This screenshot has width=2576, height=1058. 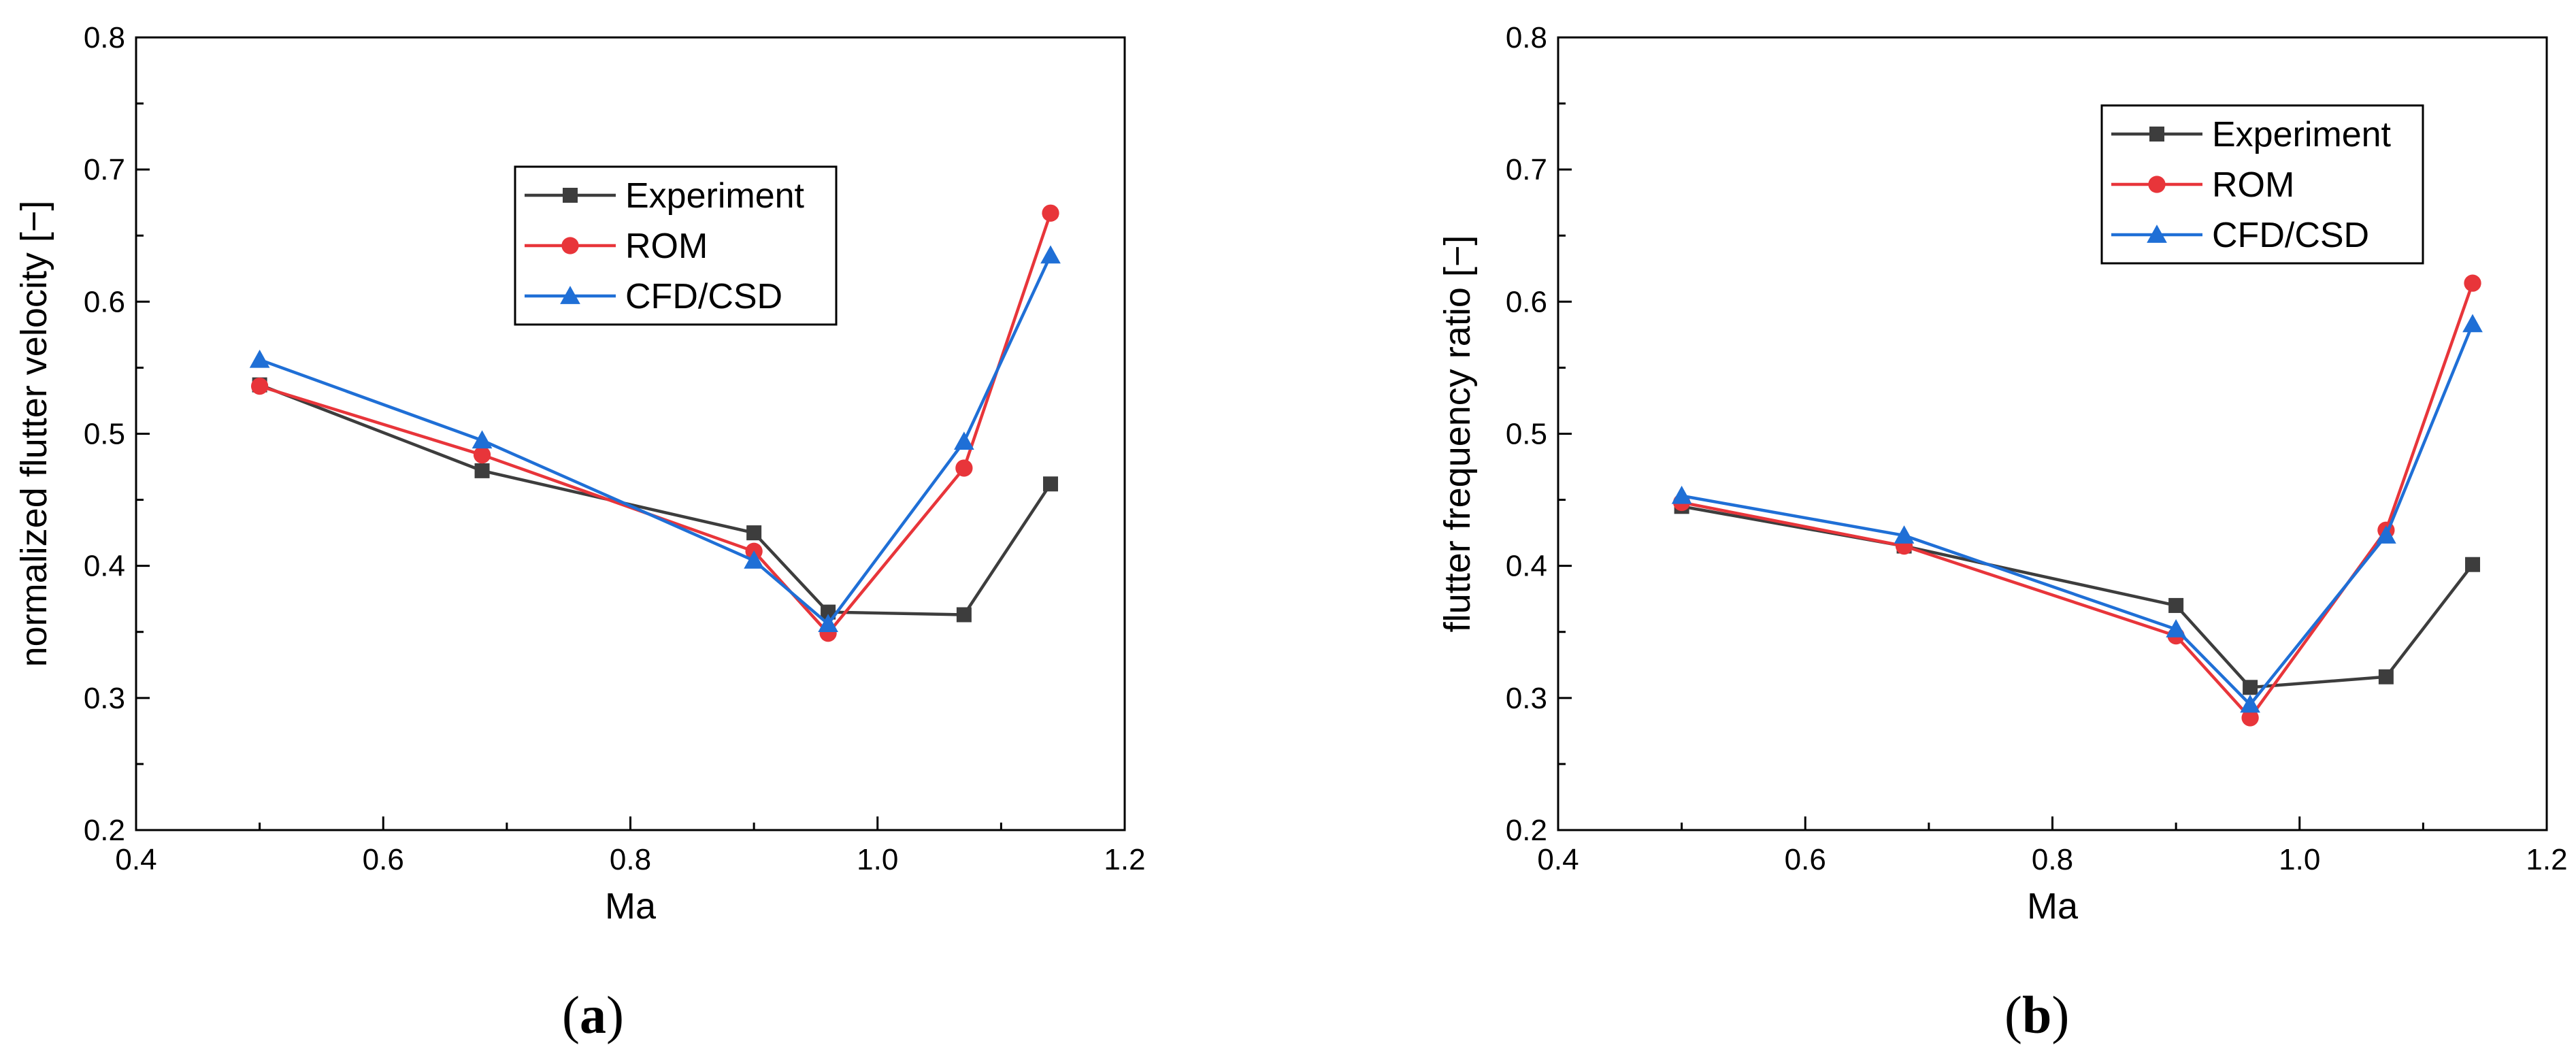 I want to click on figure-caption: (a), so click(x=593, y=1014).